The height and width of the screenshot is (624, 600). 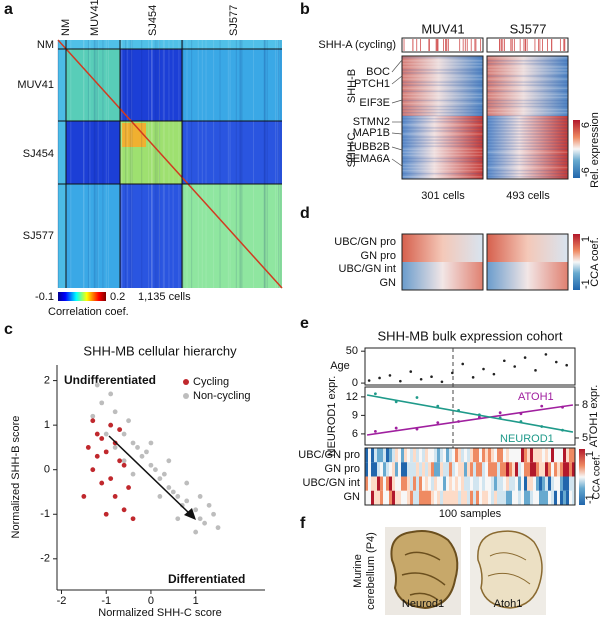 What do you see at coordinates (170, 164) in the screenshot?
I see `separators` at bounding box center [170, 164].